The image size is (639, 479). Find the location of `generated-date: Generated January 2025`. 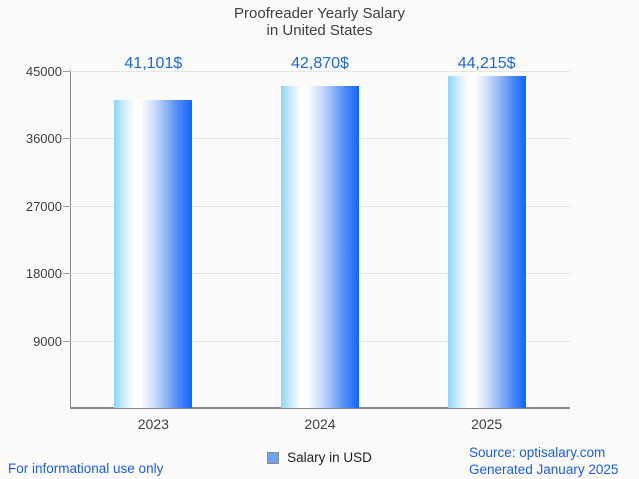

generated-date: Generated January 2025 is located at coordinates (544, 469).